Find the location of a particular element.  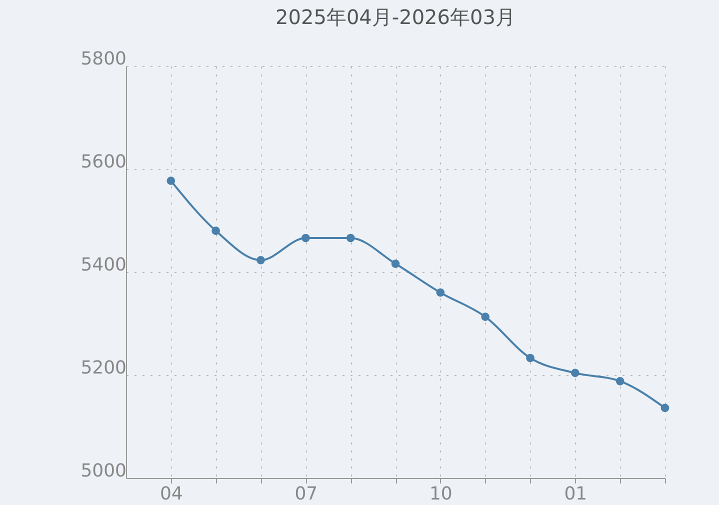

x-tick-label: 10 is located at coordinates (440, 494).